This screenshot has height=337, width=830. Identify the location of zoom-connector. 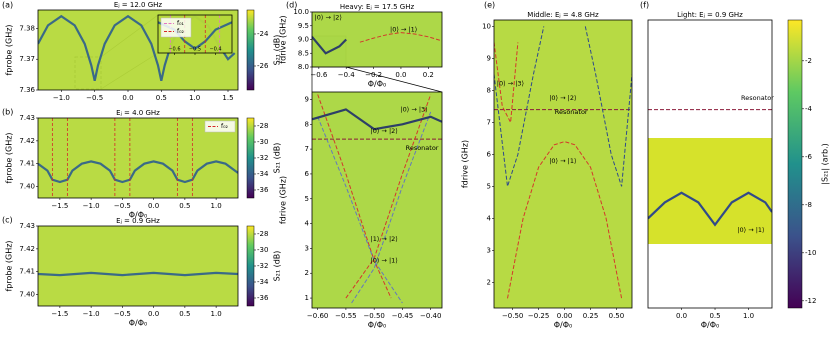
(394, 79).